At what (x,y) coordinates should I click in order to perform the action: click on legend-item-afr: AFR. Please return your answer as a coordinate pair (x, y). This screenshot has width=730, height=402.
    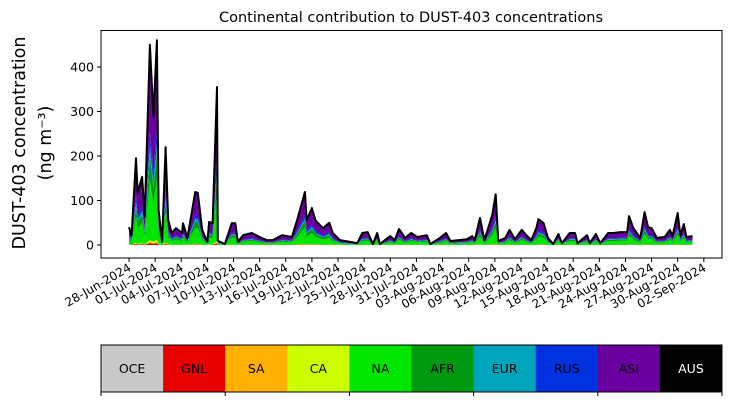
    Looking at the image, I should click on (443, 368).